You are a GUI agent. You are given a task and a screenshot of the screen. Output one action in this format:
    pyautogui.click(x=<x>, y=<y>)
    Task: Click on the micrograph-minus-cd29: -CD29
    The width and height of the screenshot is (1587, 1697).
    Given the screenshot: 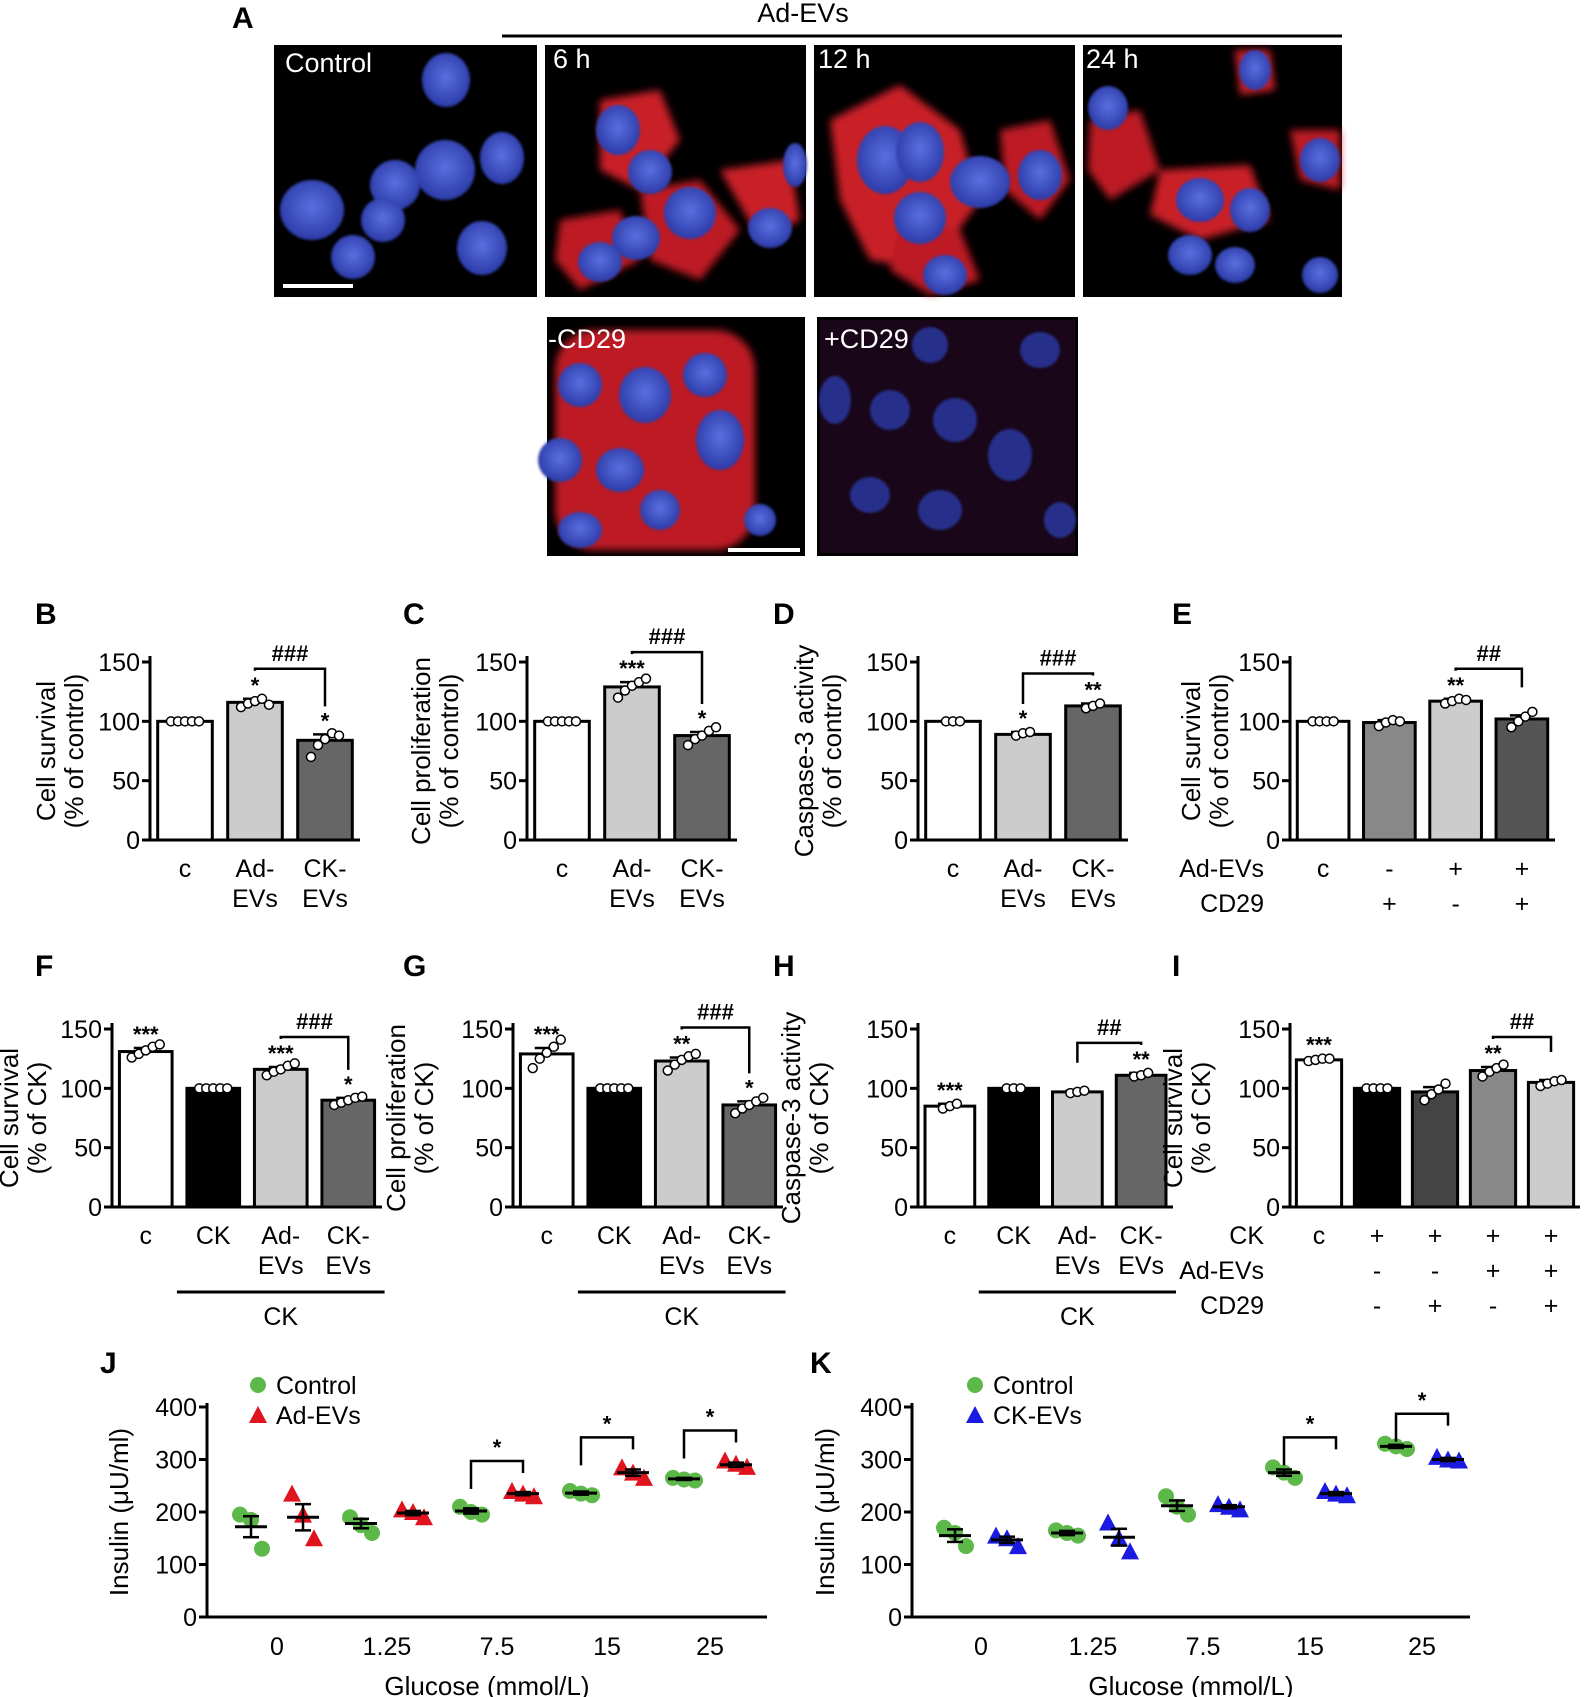 What is the action you would take?
    pyautogui.click(x=671, y=436)
    